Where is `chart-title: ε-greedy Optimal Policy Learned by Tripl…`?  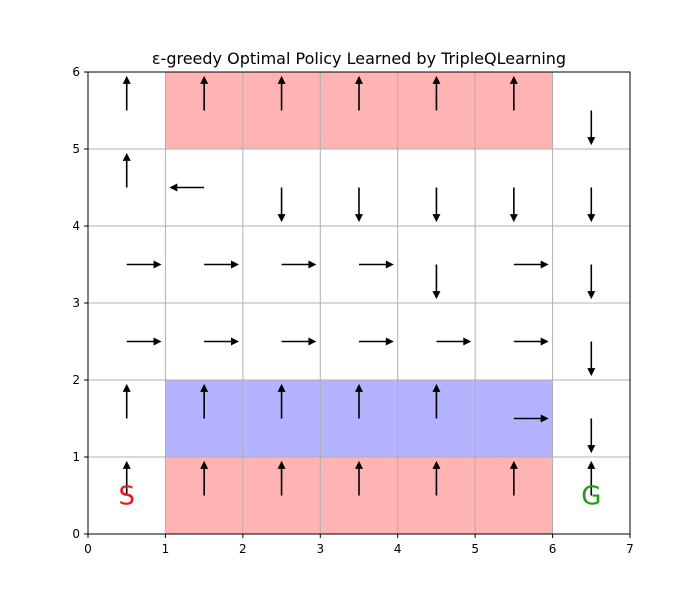 chart-title: ε-greedy Optimal Policy Learned by Tripl… is located at coordinates (359, 58).